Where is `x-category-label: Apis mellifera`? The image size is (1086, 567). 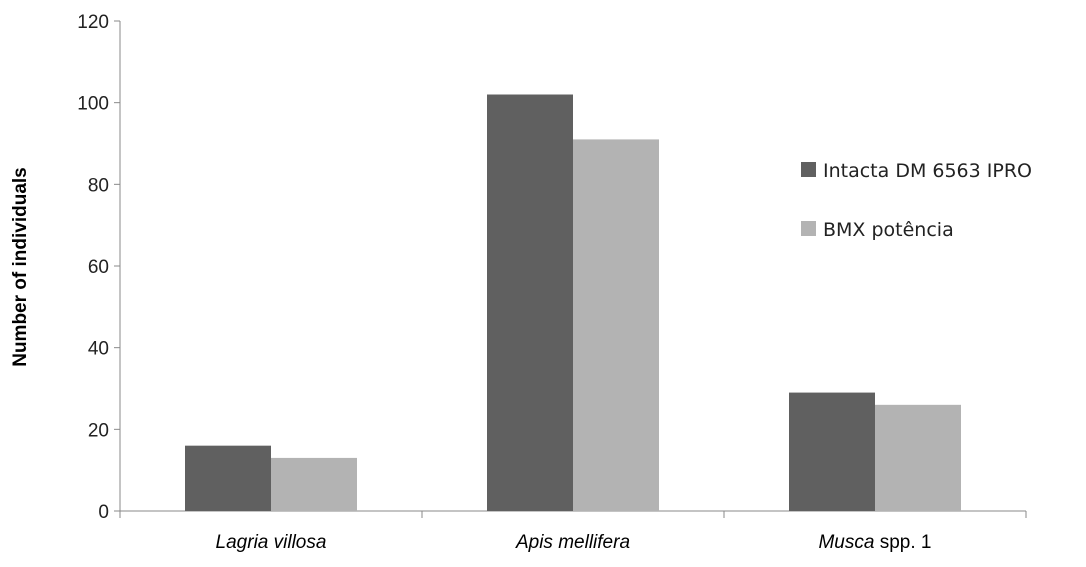
x-category-label: Apis mellifera is located at coordinates (572, 542).